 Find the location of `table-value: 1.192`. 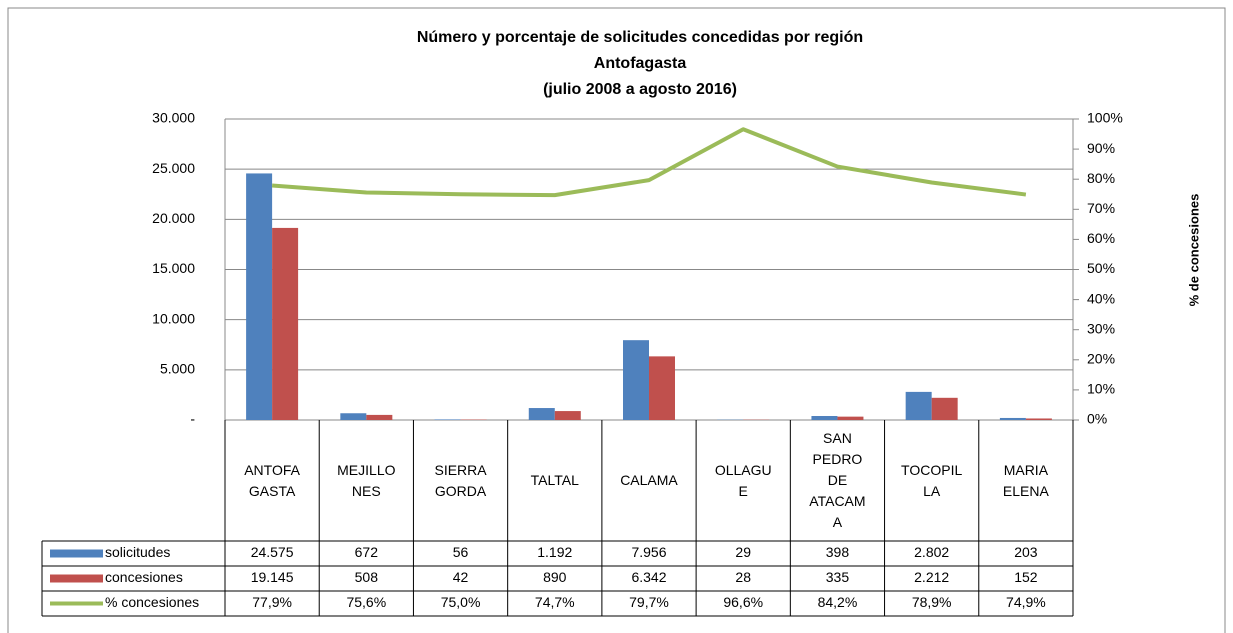

table-value: 1.192 is located at coordinates (554, 552).